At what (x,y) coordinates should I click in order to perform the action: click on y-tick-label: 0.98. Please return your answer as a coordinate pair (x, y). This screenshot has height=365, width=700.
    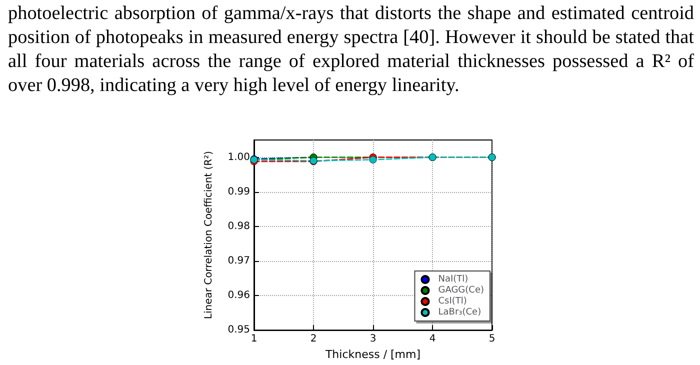
    Looking at the image, I should click on (239, 226).